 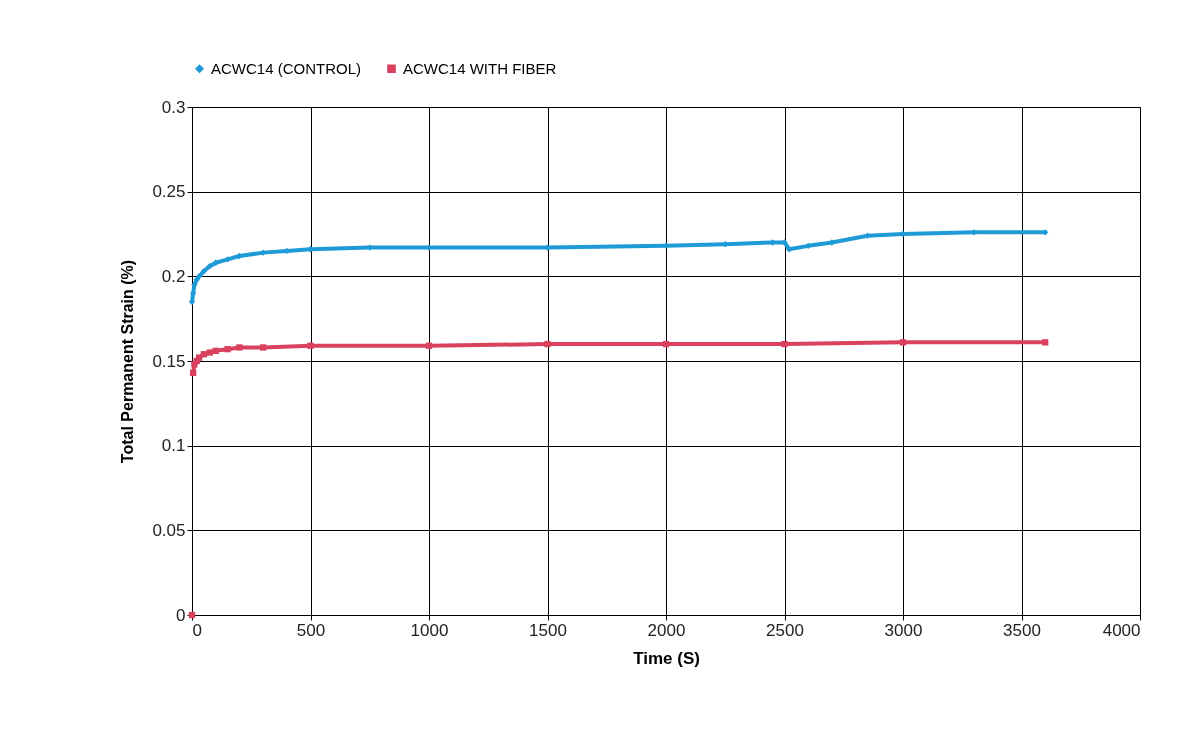 What do you see at coordinates (666, 630) in the screenshot?
I see `x-tick-label: 2000` at bounding box center [666, 630].